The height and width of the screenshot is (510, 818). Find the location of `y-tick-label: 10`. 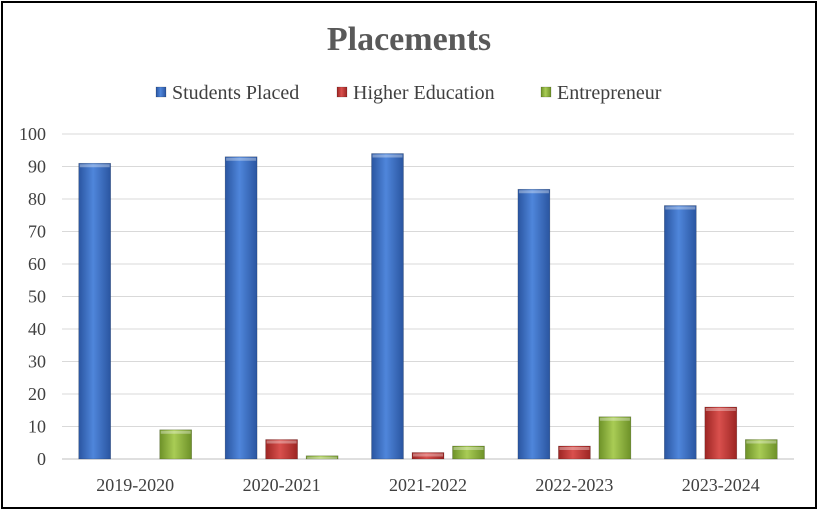

y-tick-label: 10 is located at coordinates (37, 427).